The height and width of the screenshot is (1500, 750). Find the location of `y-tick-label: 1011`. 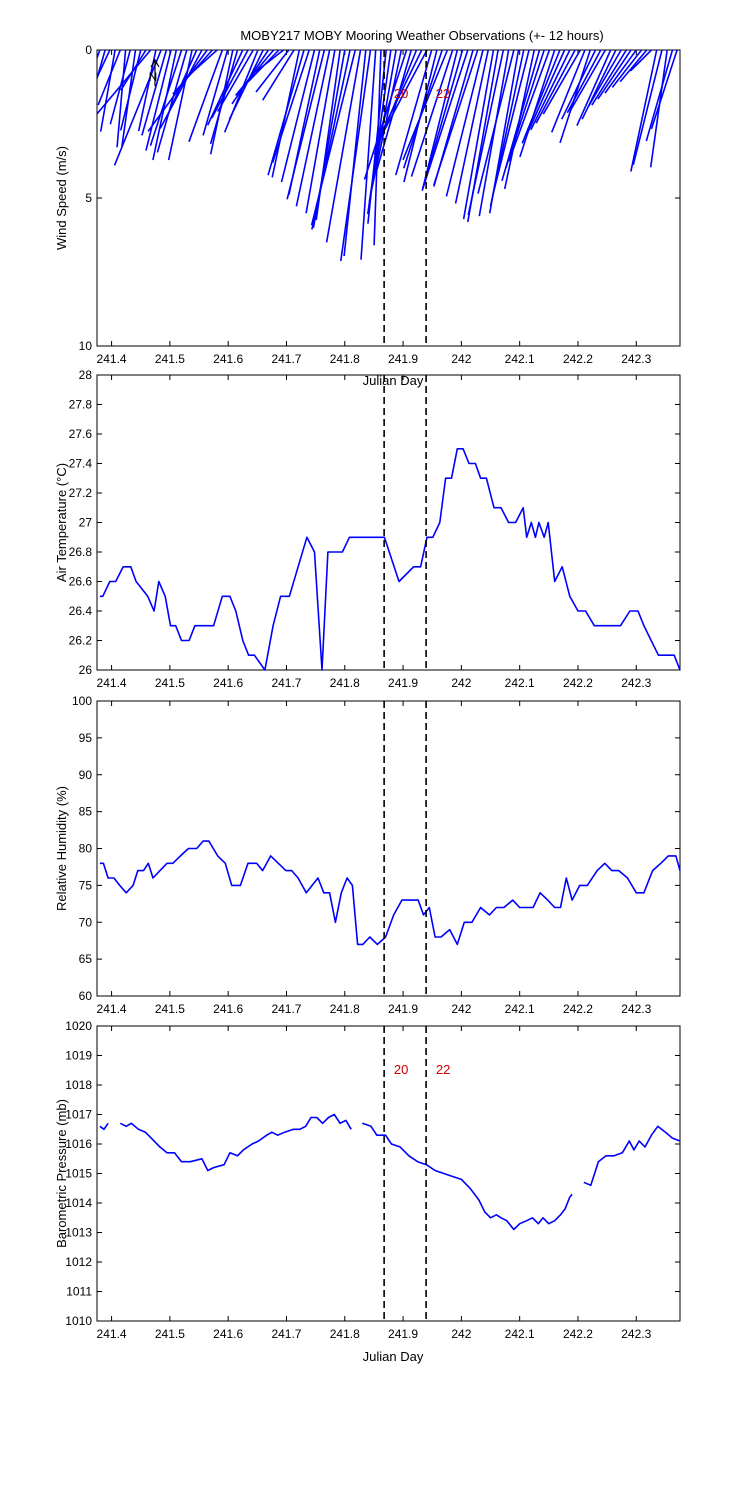

y-tick-label: 1011 is located at coordinates (79, 1292).